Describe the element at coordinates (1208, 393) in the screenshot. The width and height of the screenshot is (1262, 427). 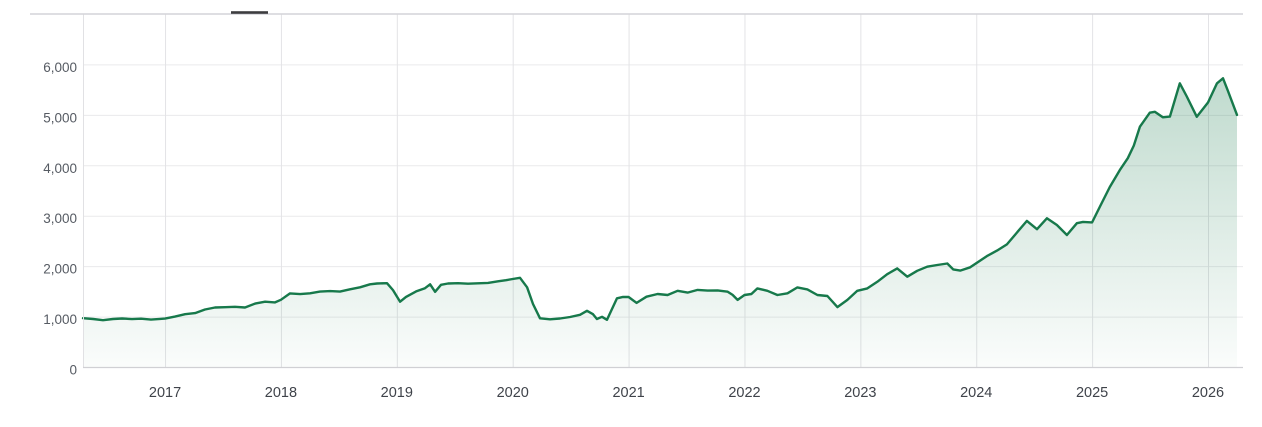
I see `x-tick-label: 2026` at that location.